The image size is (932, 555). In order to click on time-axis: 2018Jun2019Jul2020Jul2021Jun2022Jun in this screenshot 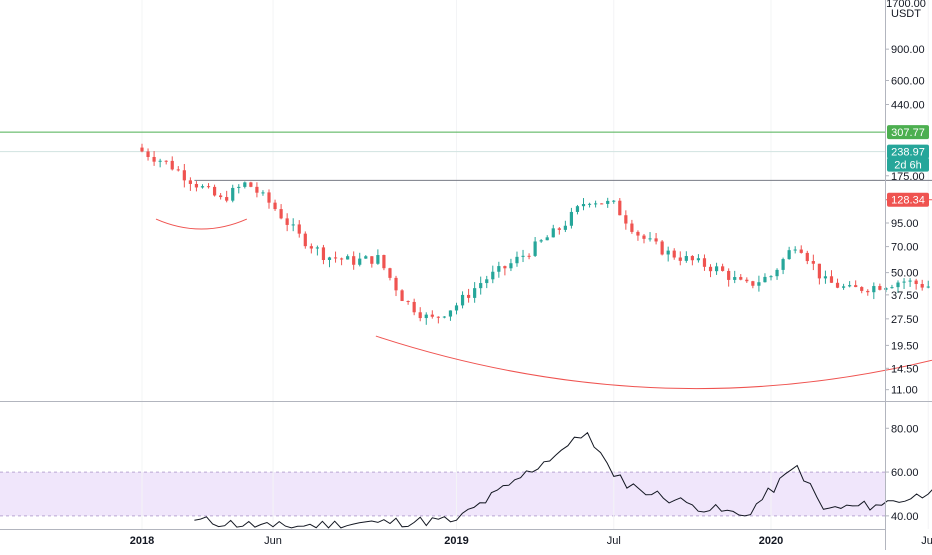, I will do `click(531, 541)`.